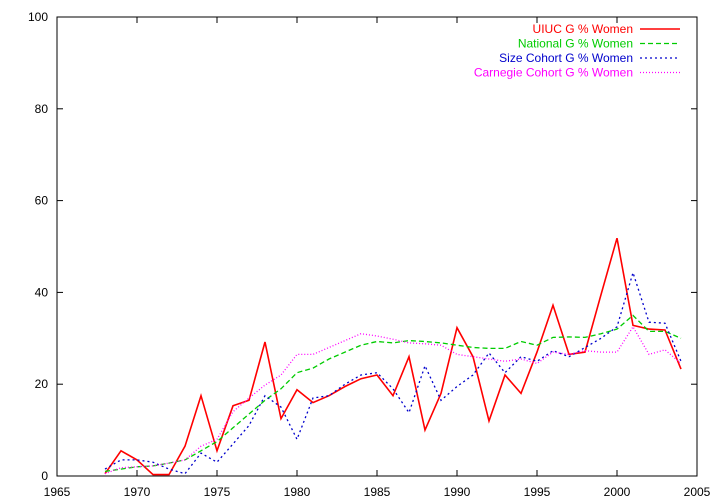  What do you see at coordinates (57, 492) in the screenshot?
I see `x-tick-label: 1965` at bounding box center [57, 492].